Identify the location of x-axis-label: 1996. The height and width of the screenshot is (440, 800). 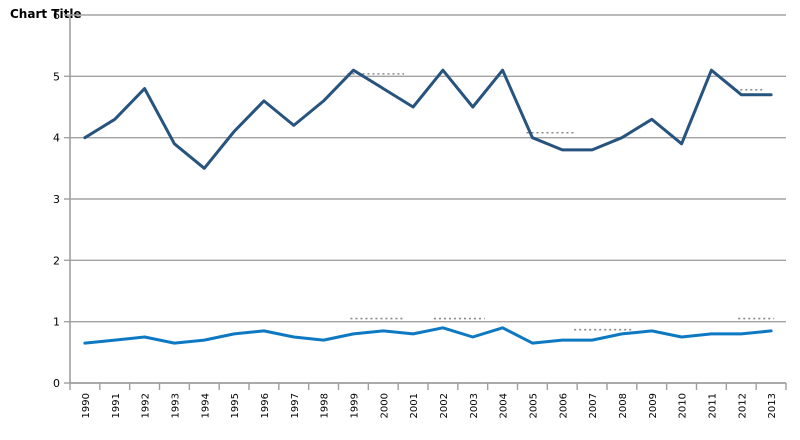
(265, 405).